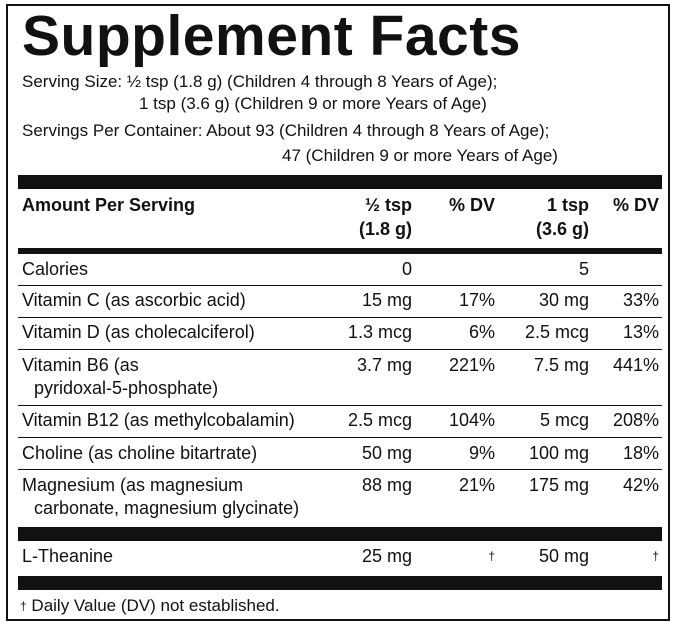 The image size is (679, 627). What do you see at coordinates (640, 332) in the screenshot?
I see `nutrient-dv-2: 13%` at bounding box center [640, 332].